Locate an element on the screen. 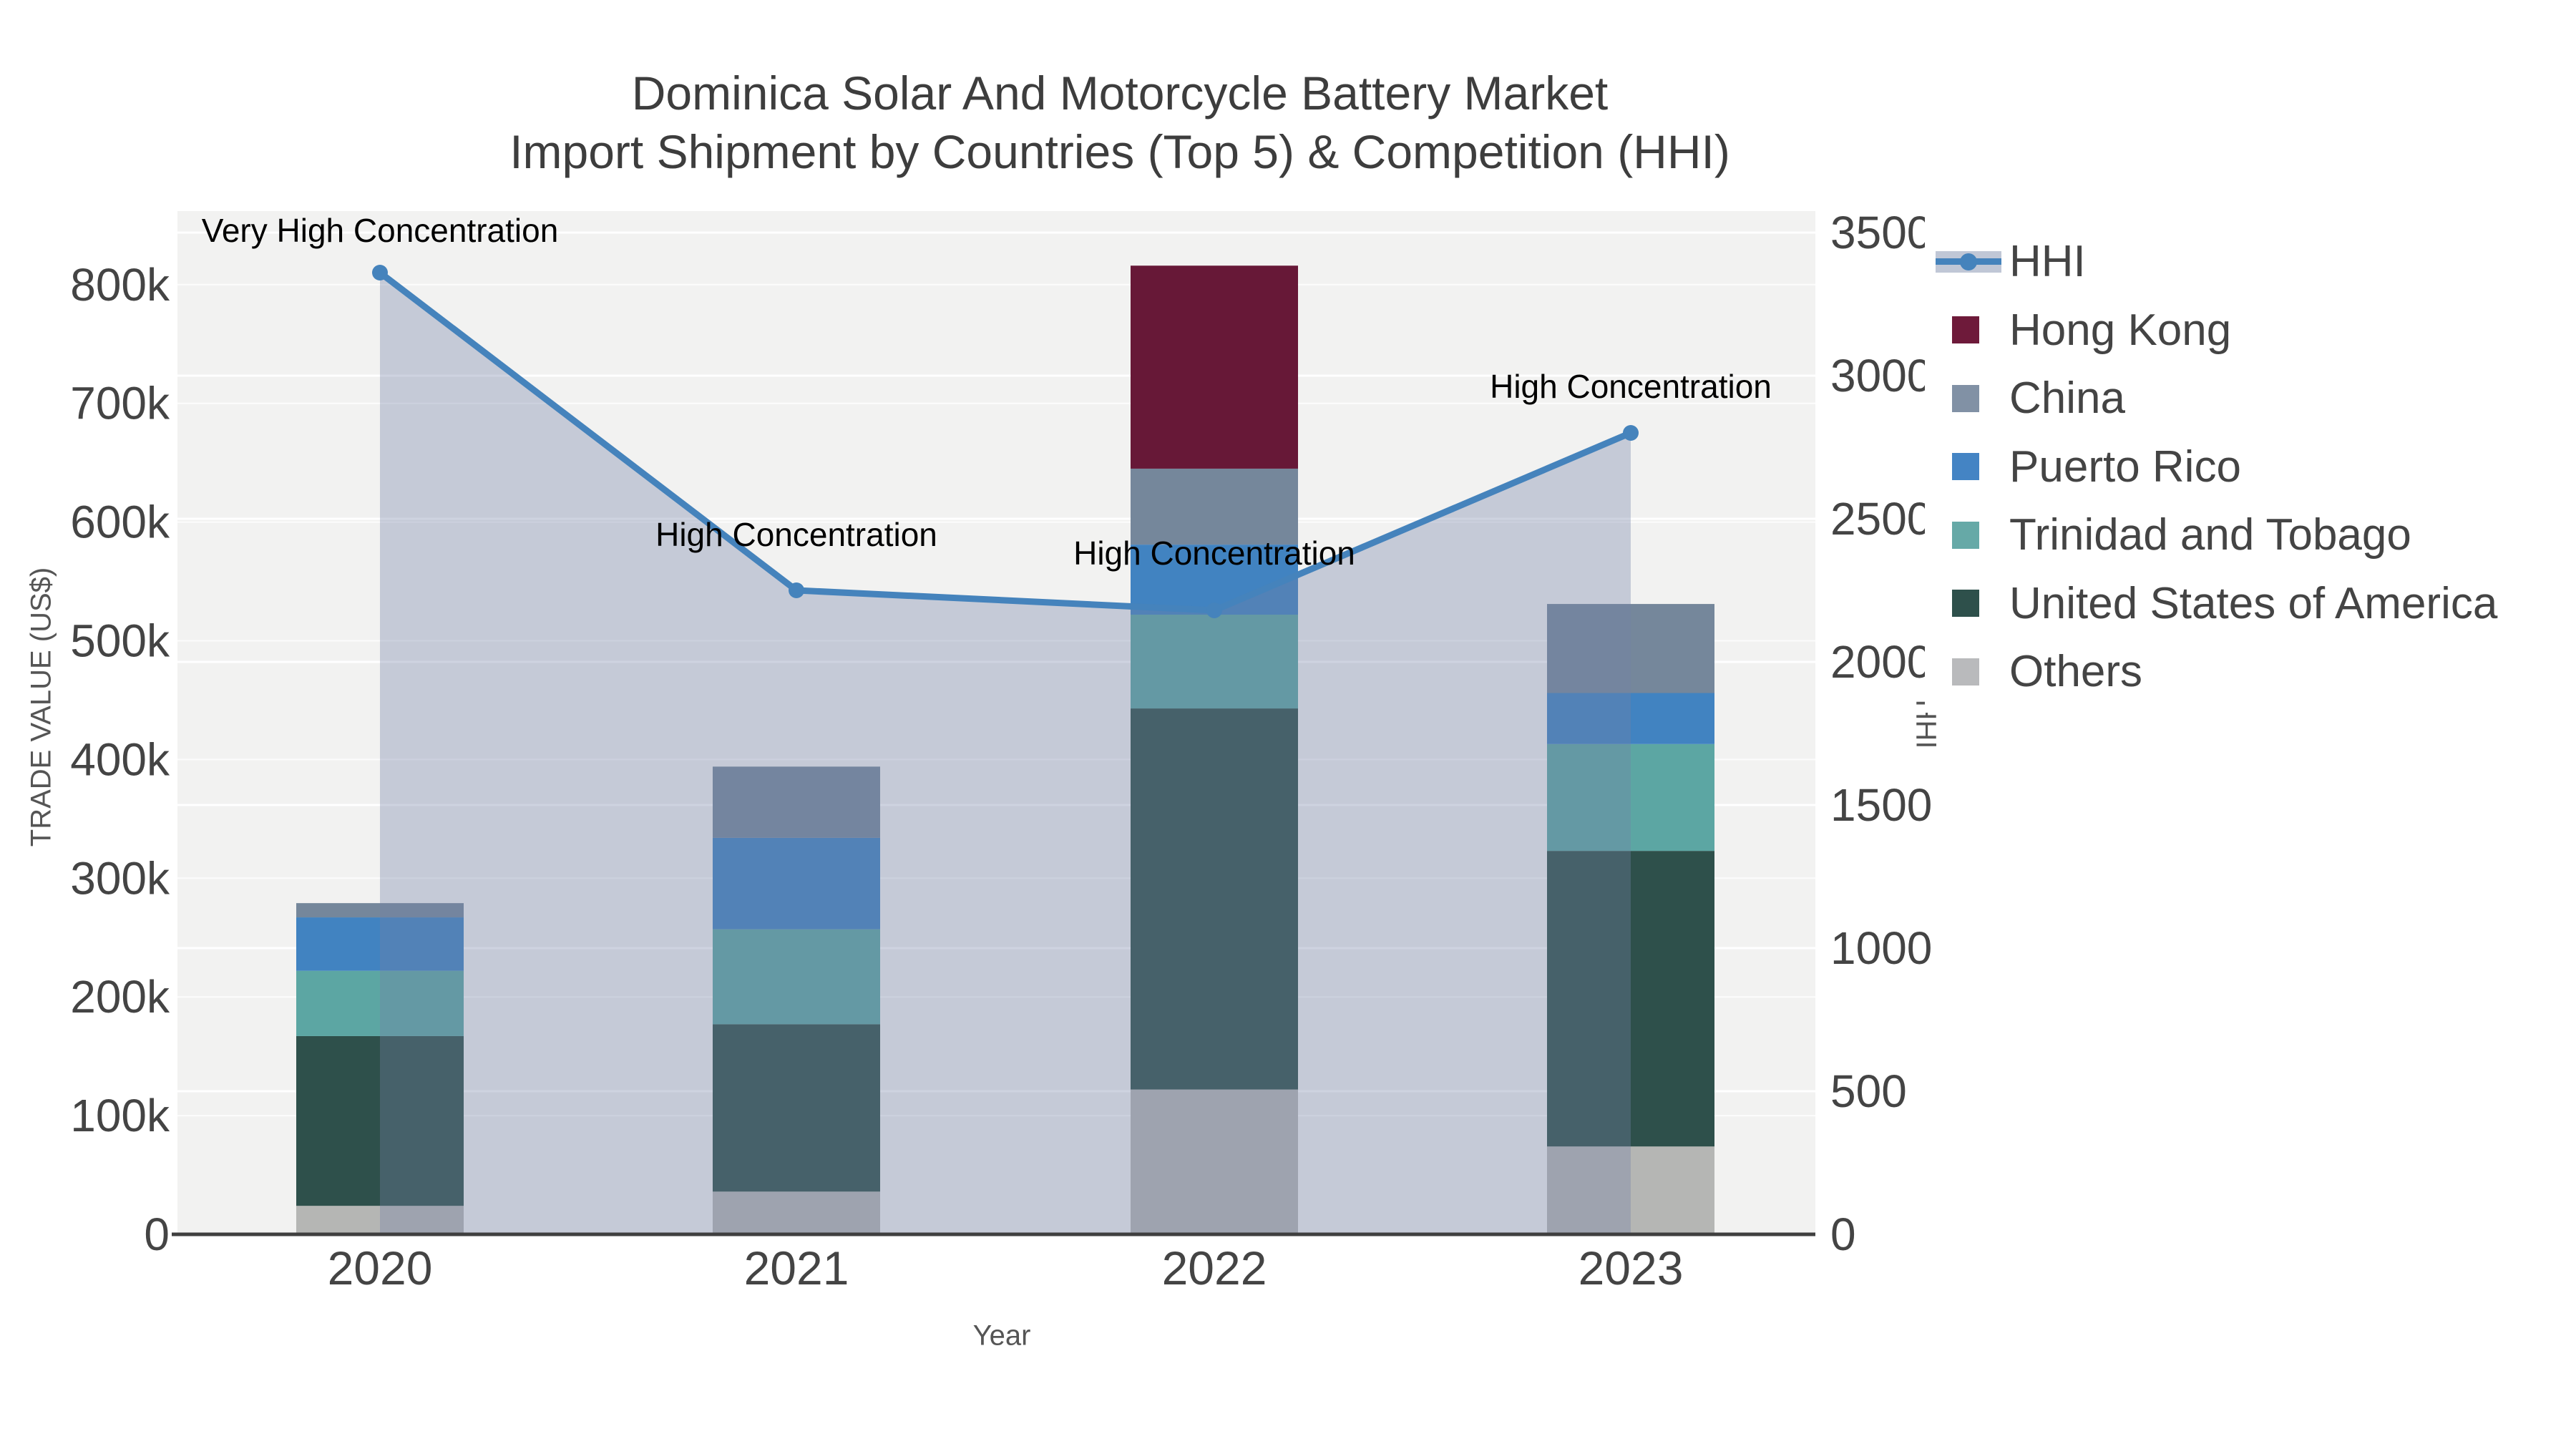 Image resolution: width=2576 pixels, height=1449 pixels. y-left-tick-label-0: 0 is located at coordinates (157, 1234).